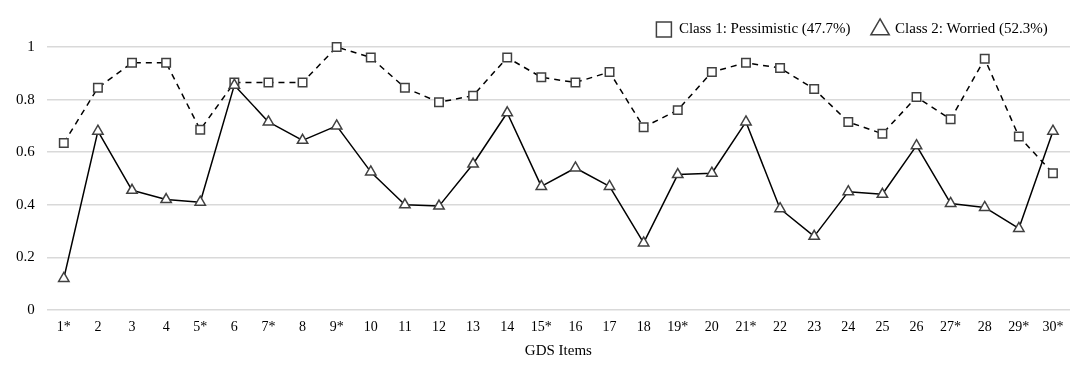  What do you see at coordinates (63, 326) in the screenshot?
I see `x-tick-label: 1*` at bounding box center [63, 326].